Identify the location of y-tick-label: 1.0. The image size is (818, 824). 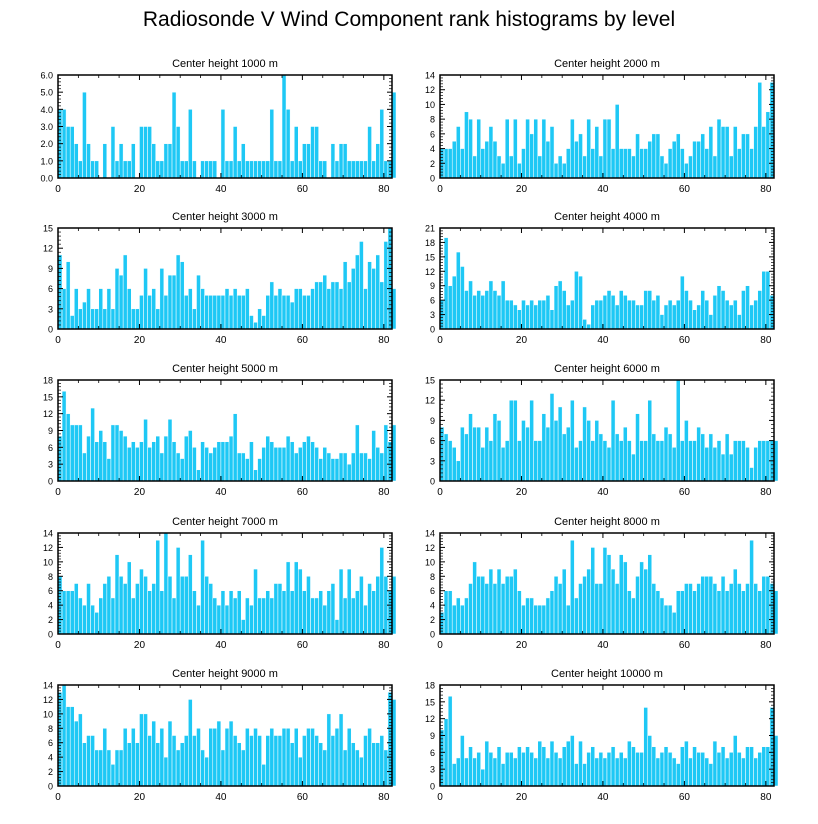
(46, 161).